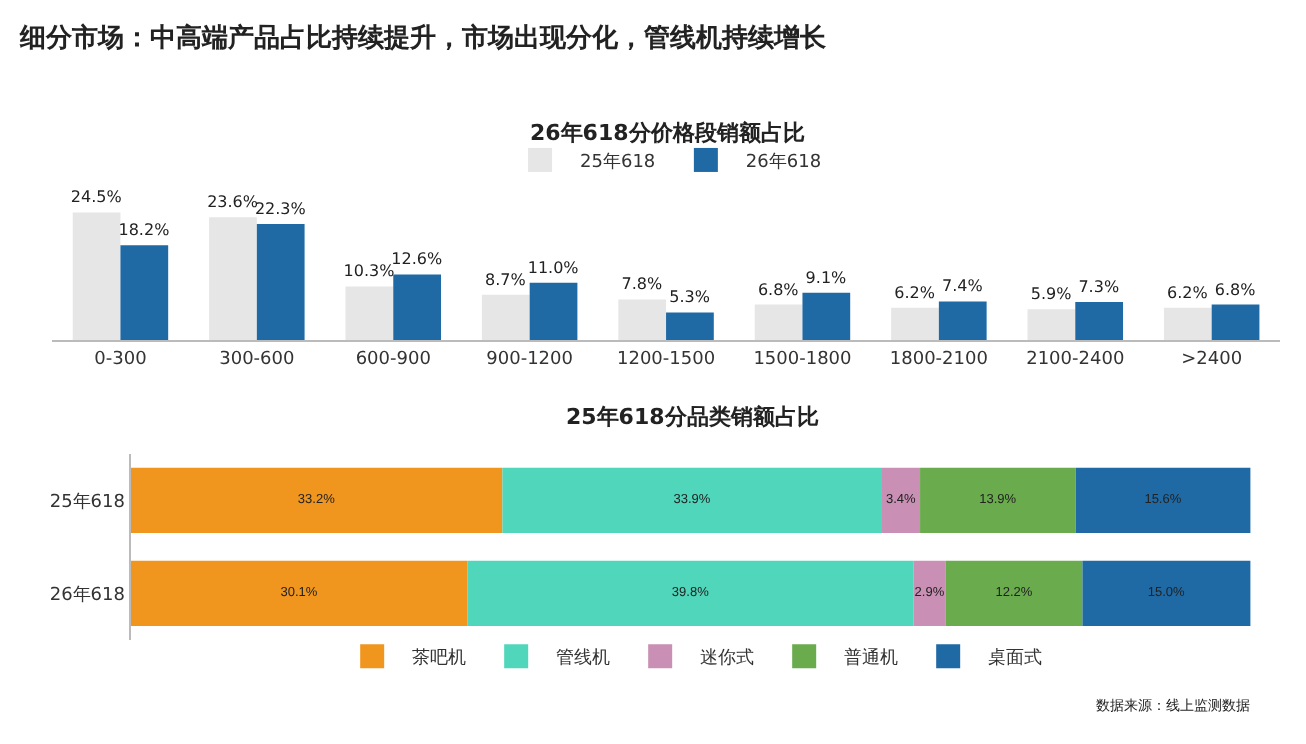 This screenshot has width=1306, height=744. What do you see at coordinates (783, 161) in the screenshot?
I see `legend-label: 26年618` at bounding box center [783, 161].